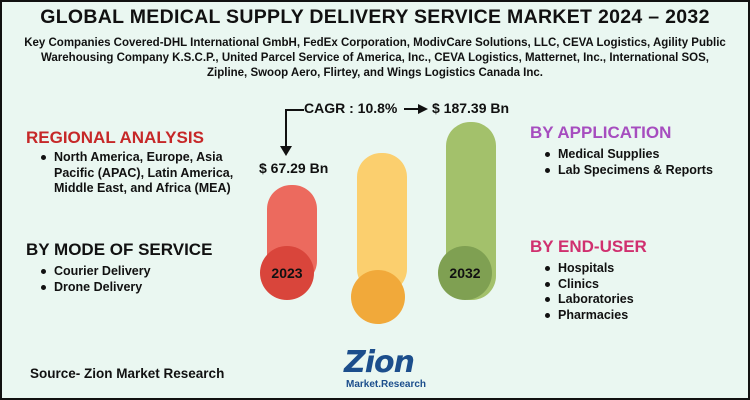  Describe the element at coordinates (378, 297) in the screenshot. I see `middle-badge` at that location.